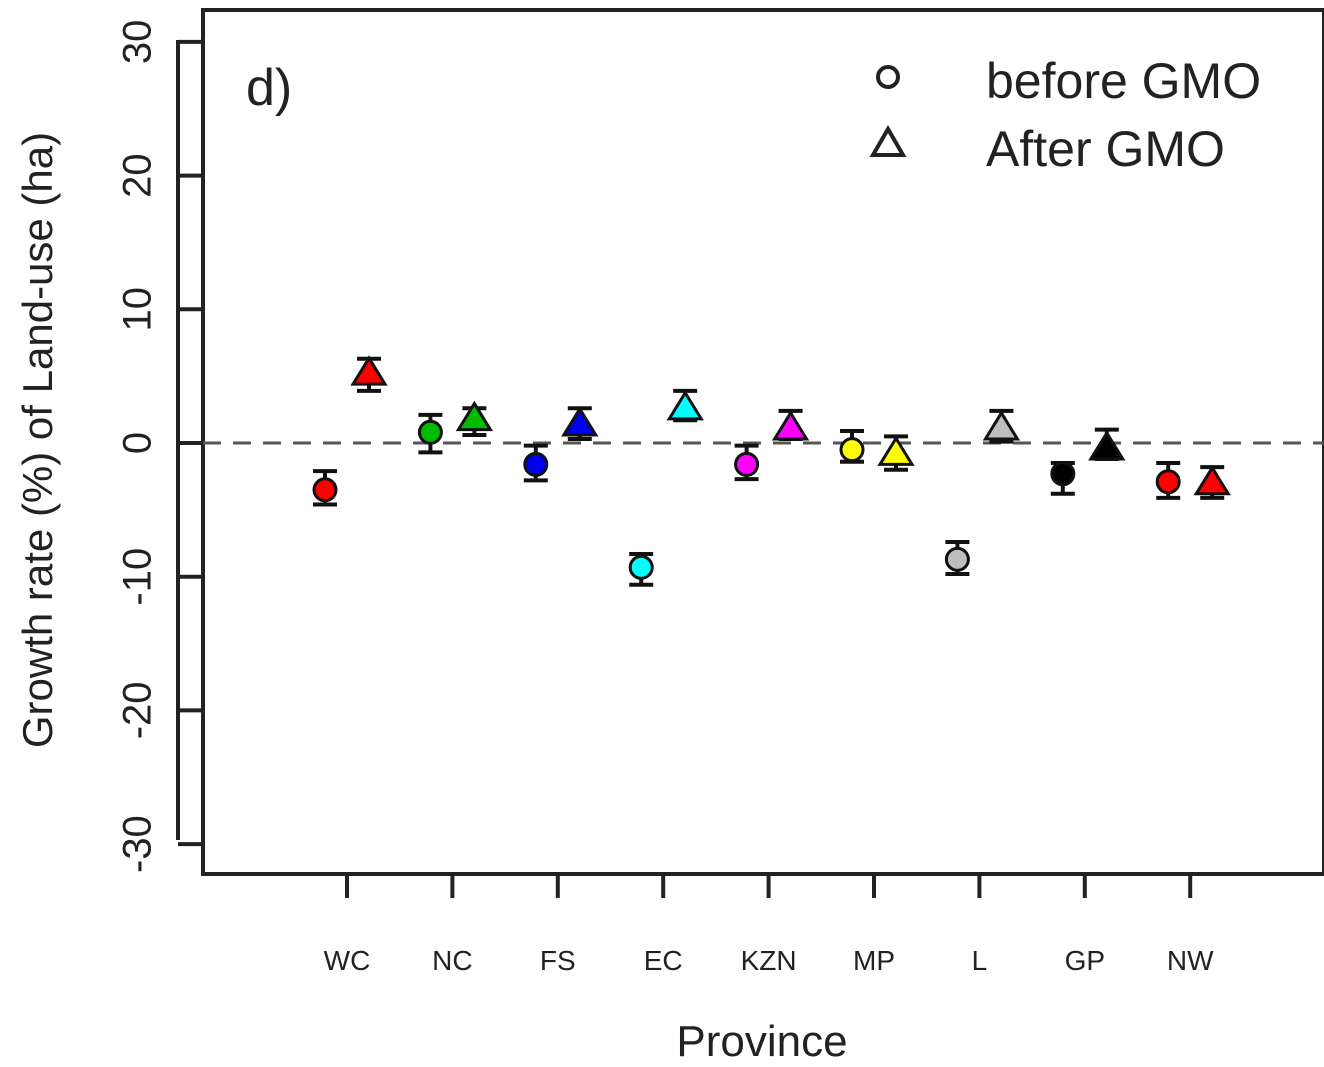 This screenshot has width=1324, height=1067. I want to click on x-tick-label: WC, so click(347, 960).